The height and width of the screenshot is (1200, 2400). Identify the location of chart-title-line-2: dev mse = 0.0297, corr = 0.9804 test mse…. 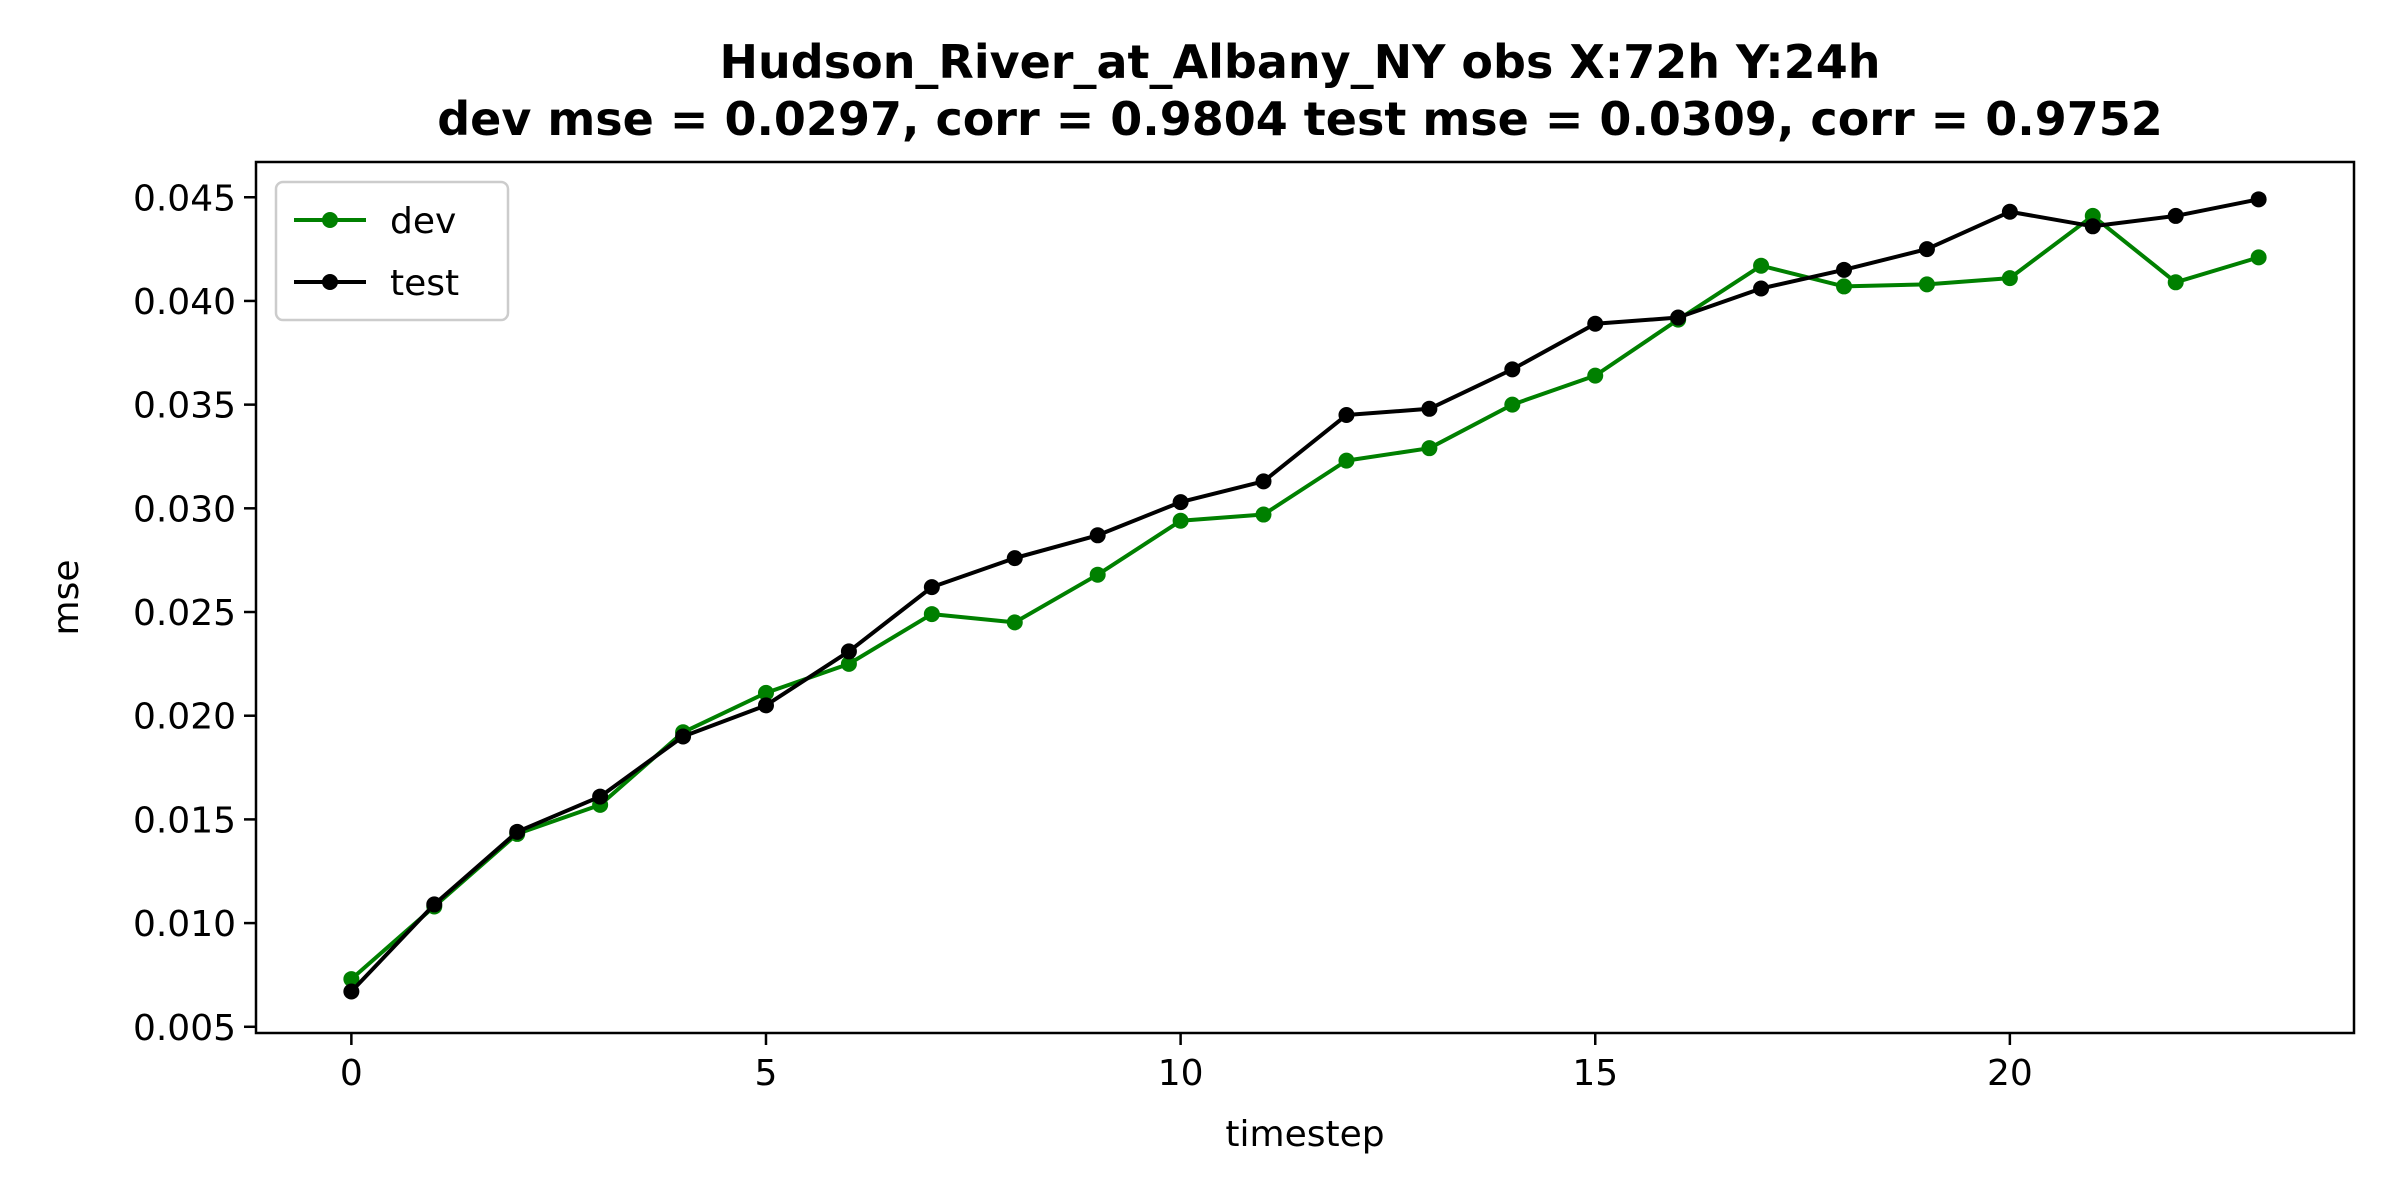
(1300, 119).